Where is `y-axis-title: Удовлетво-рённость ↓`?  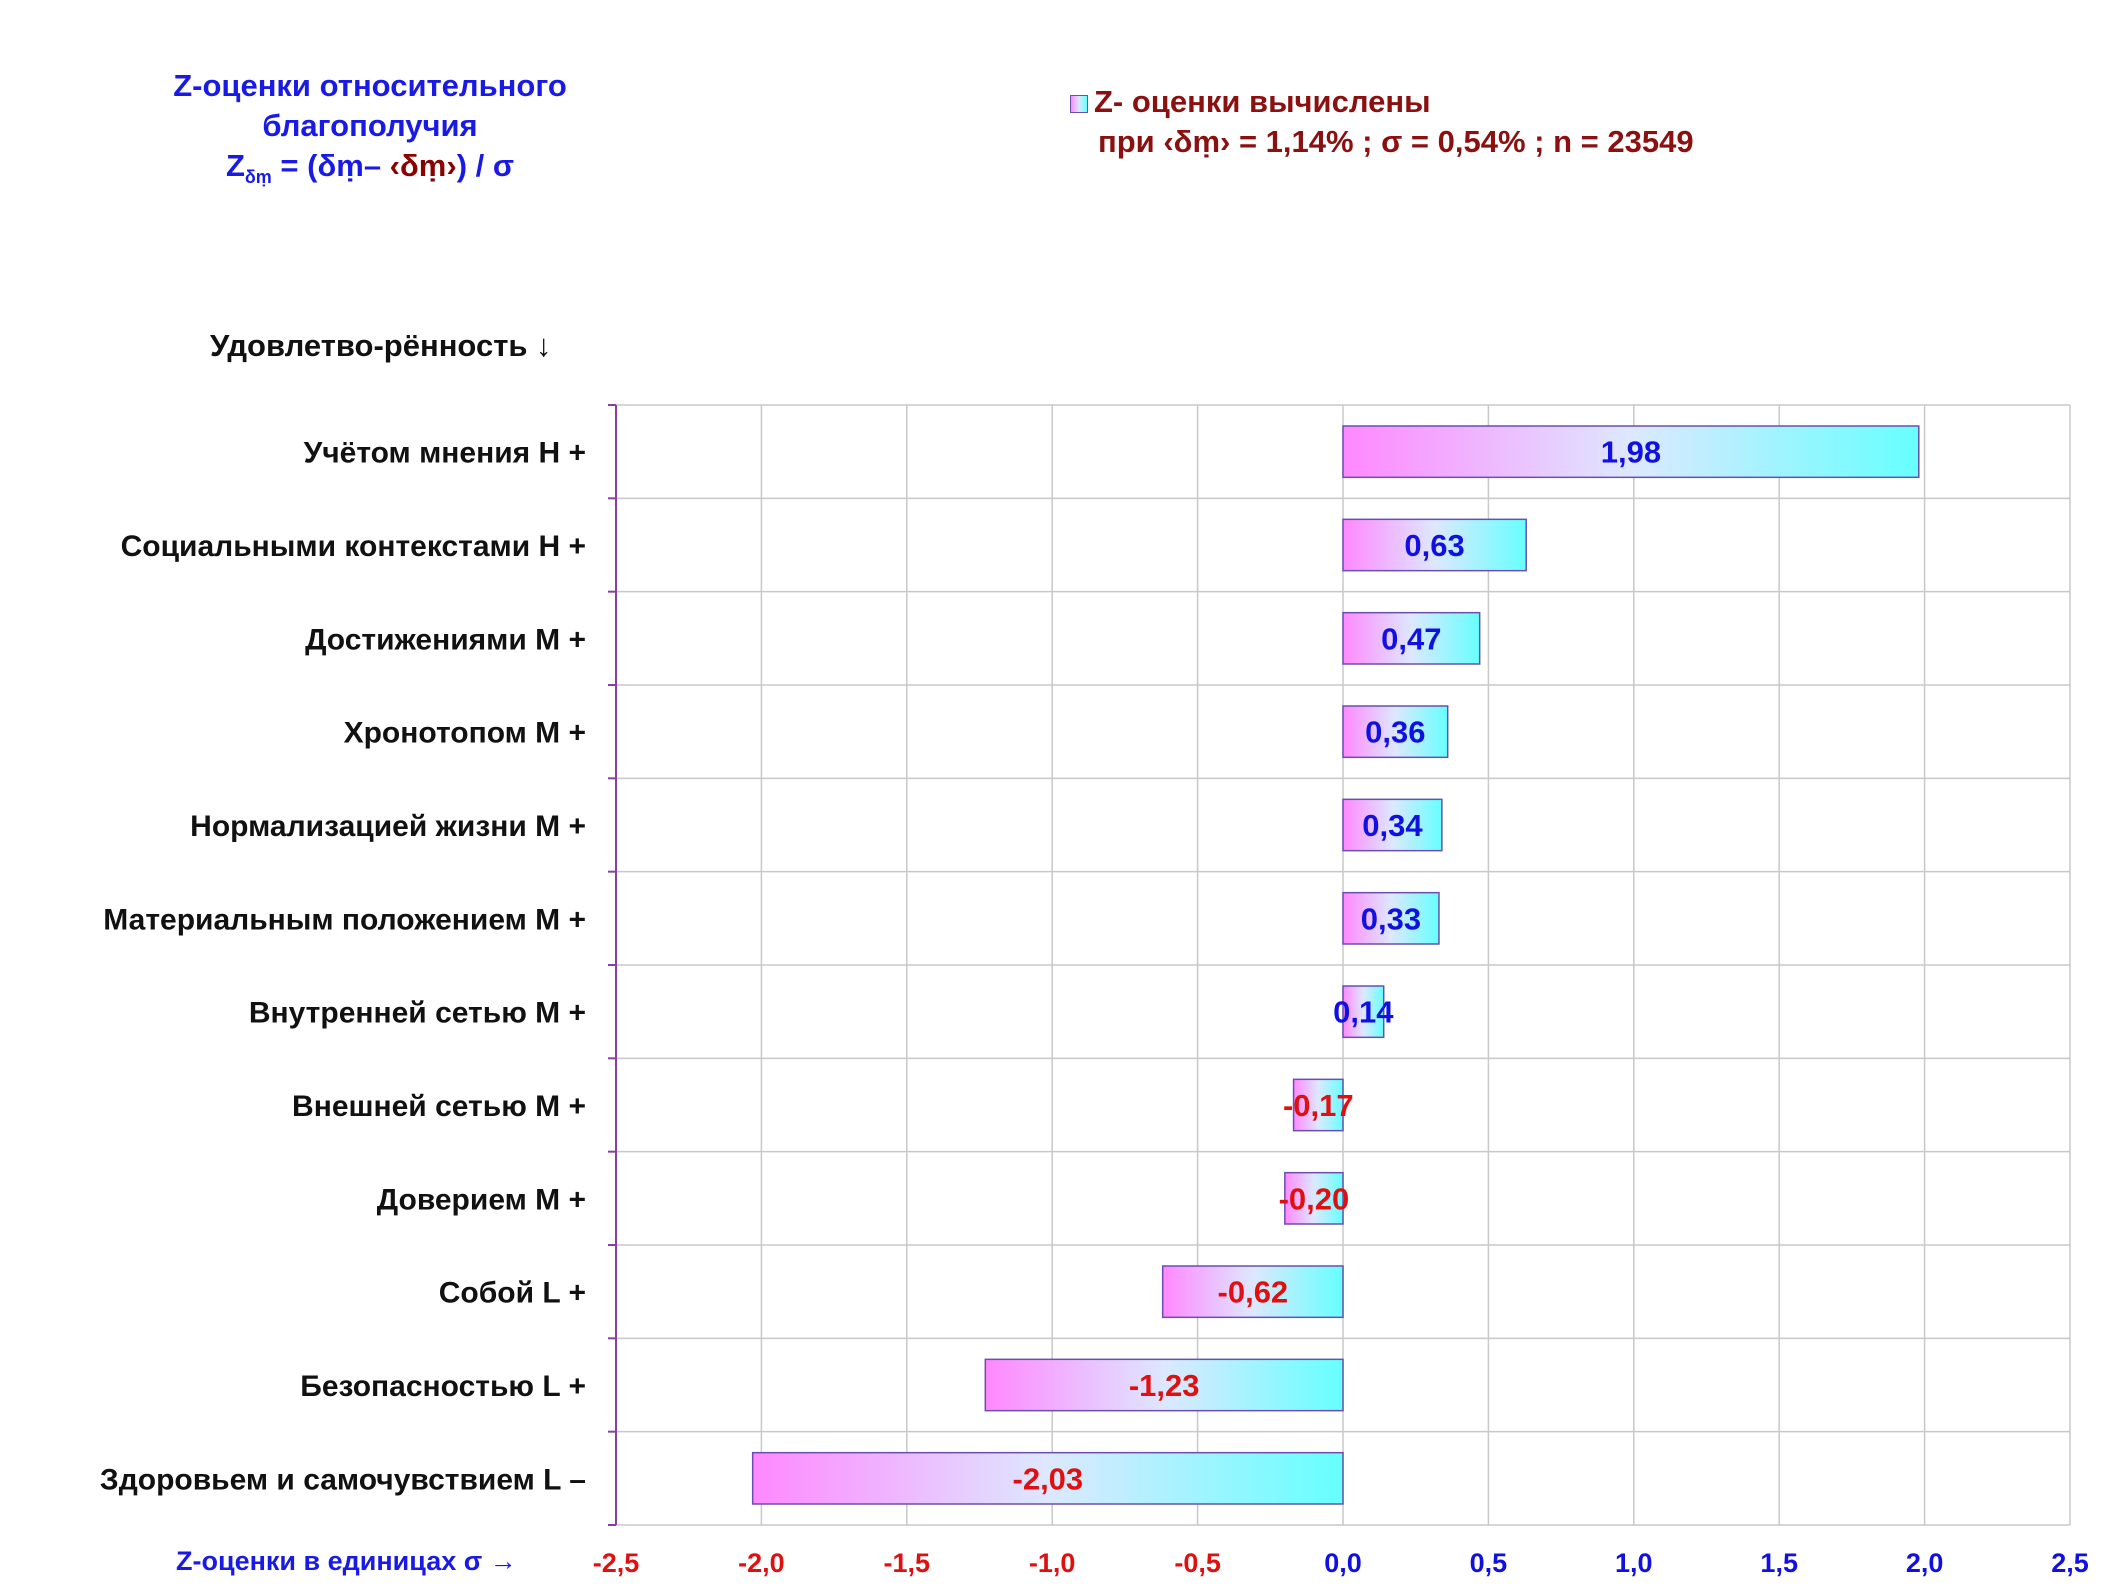 y-axis-title: Удовлетво-рённость ↓ is located at coordinates (381, 345).